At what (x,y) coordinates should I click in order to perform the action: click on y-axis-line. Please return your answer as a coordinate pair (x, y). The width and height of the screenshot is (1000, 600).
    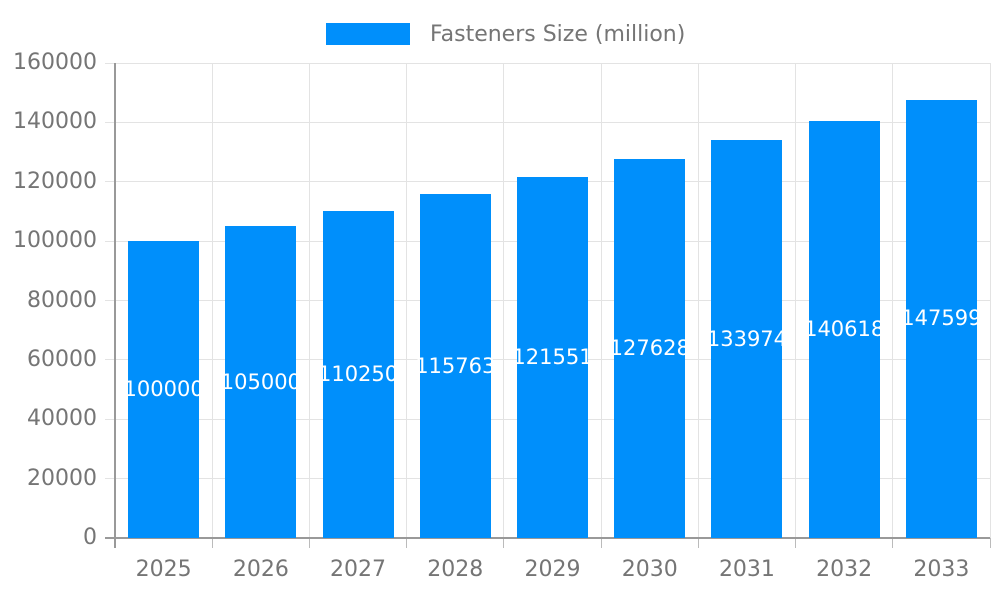
    Looking at the image, I should click on (115, 305).